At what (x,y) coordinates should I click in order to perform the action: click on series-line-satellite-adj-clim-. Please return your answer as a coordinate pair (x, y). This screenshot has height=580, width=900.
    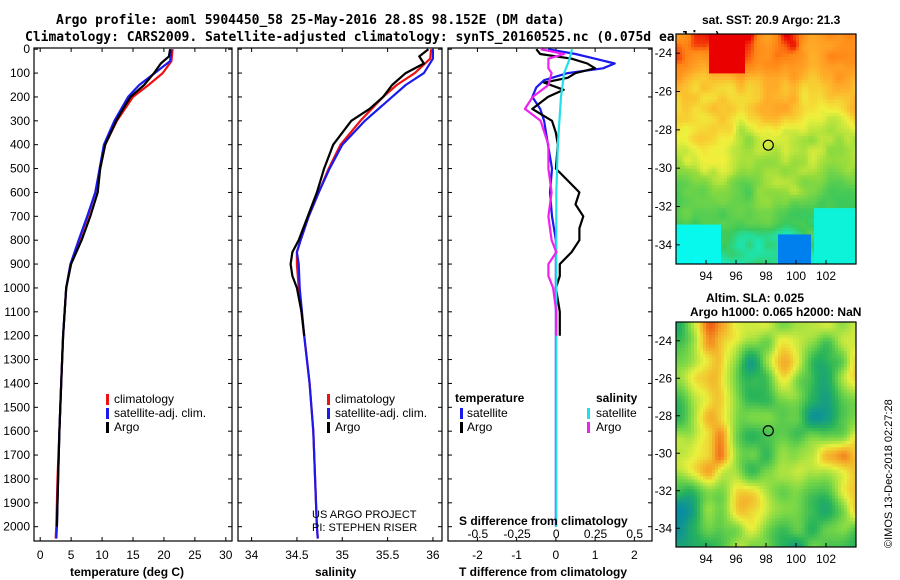
    Looking at the image, I should click on (364, 294).